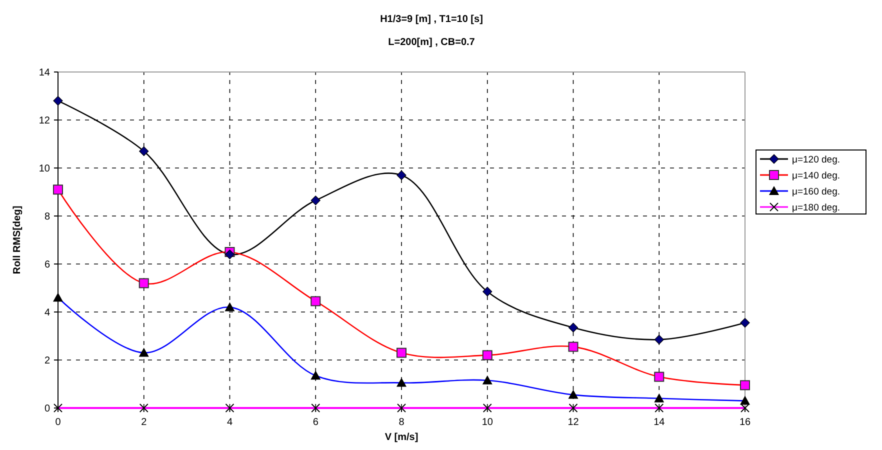 The height and width of the screenshot is (450, 882). Describe the element at coordinates (816, 176) in the screenshot. I see `legend-label: μ=140 deg.` at that location.